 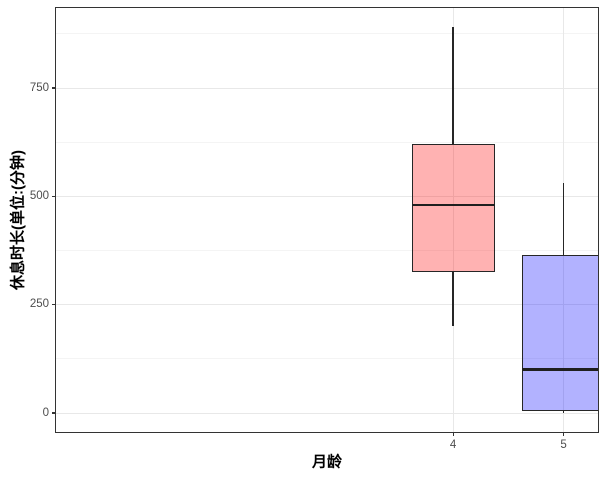 I want to click on y-tick-label-0: 0, so click(x=45, y=412).